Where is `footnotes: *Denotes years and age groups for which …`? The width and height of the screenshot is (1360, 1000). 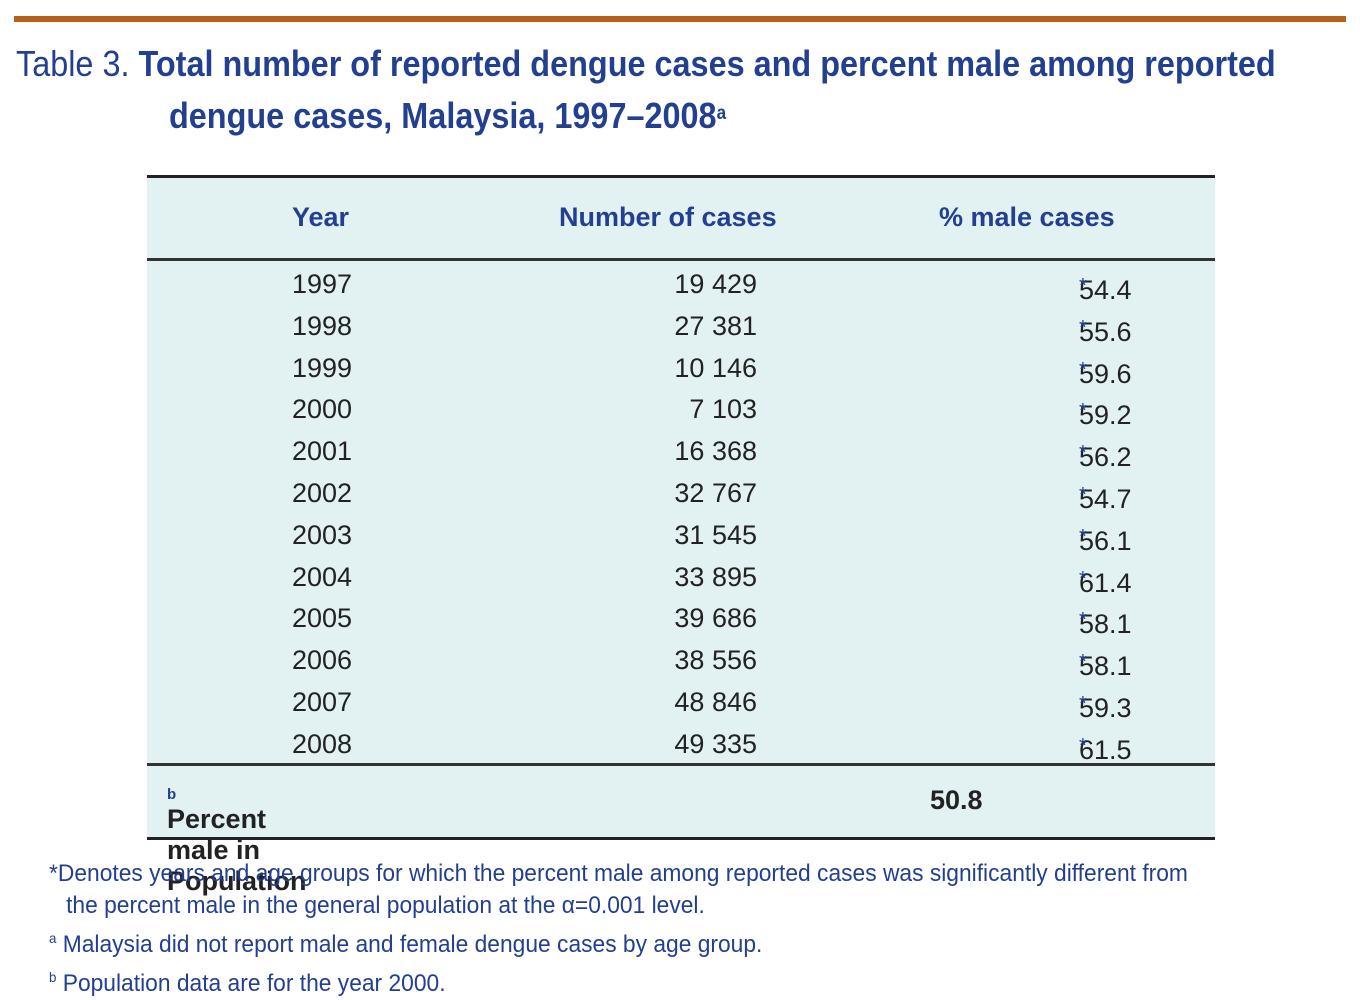
footnotes: *Denotes years and age groups for which … is located at coordinates (618, 929).